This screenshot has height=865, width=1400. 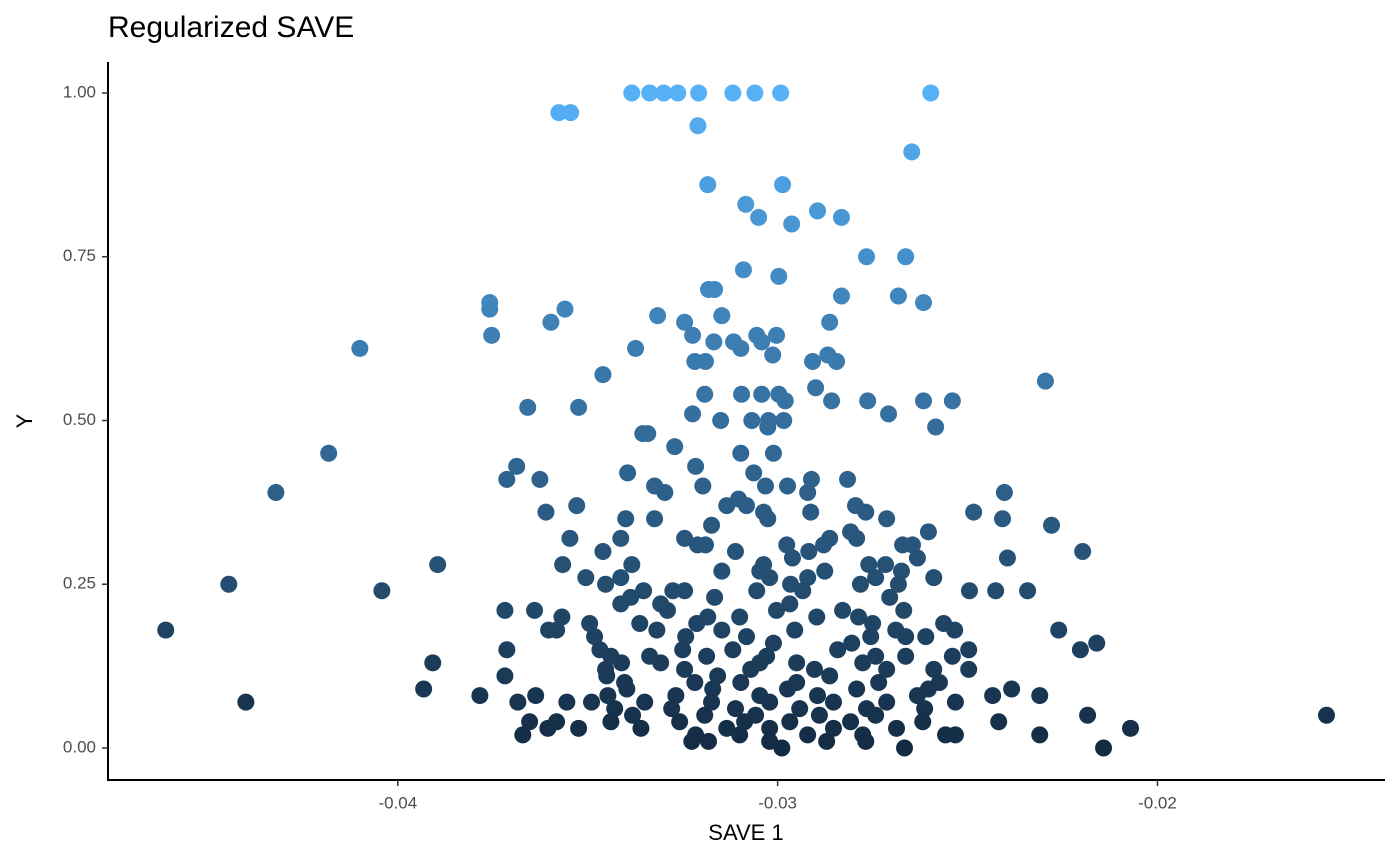 What do you see at coordinates (397, 802) in the screenshot?
I see `x-tick-label: -0.04` at bounding box center [397, 802].